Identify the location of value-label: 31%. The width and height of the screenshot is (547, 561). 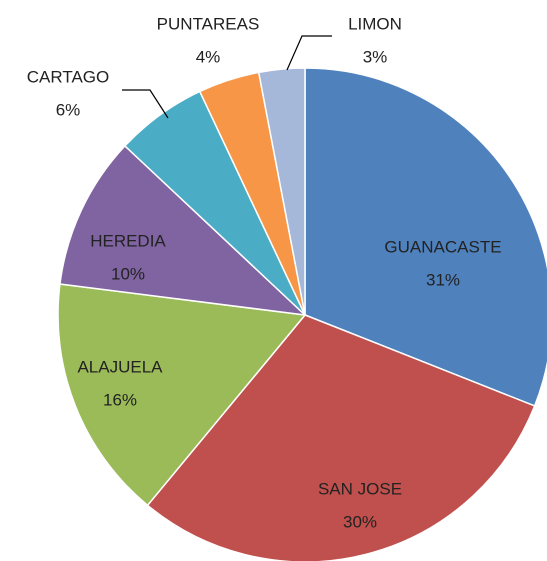
(443, 279).